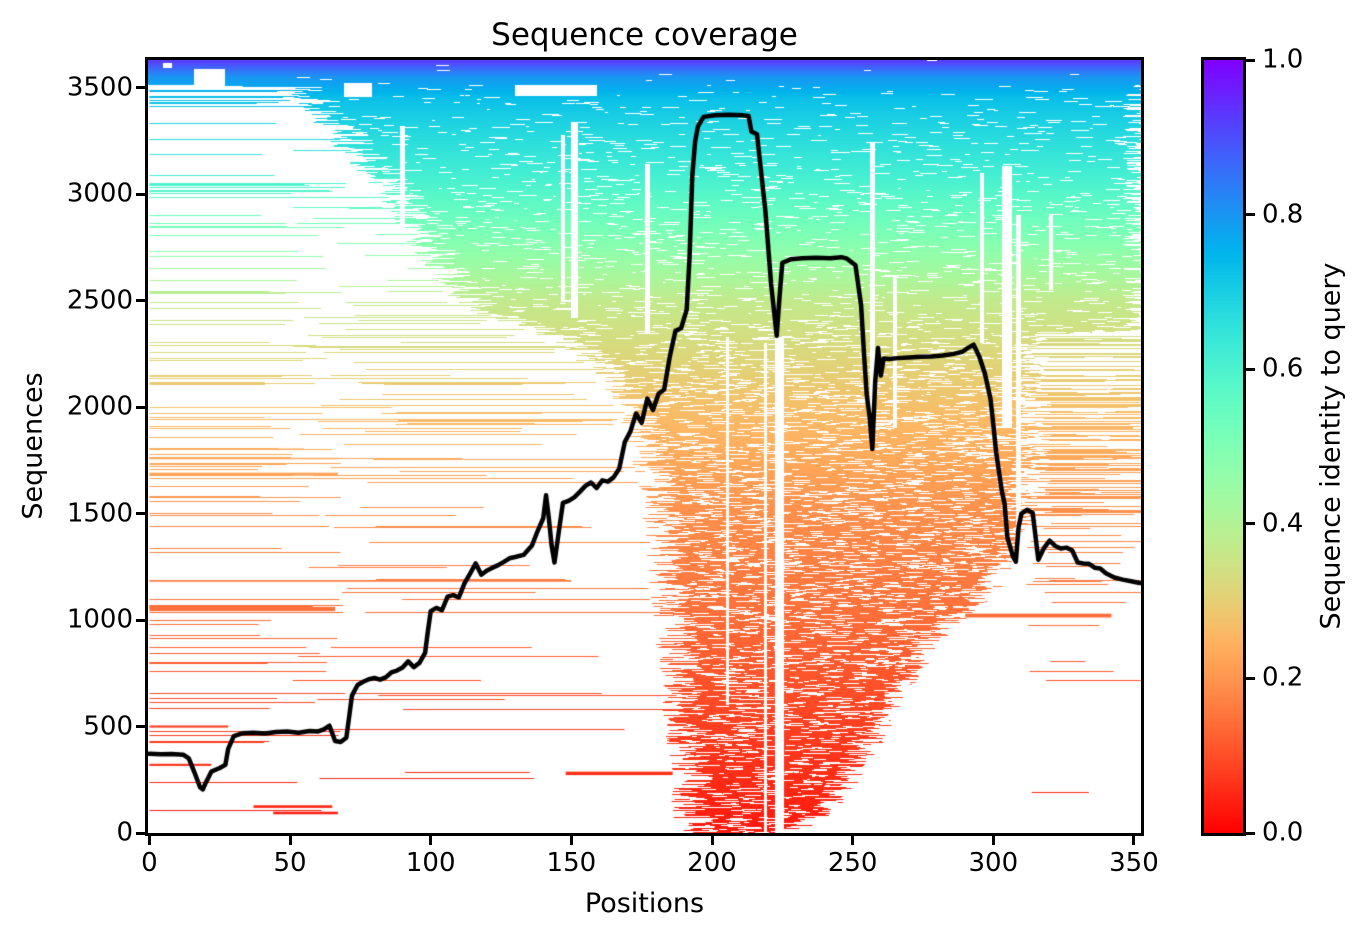  What do you see at coordinates (430, 863) in the screenshot?
I see `x-tick-label: 100` at bounding box center [430, 863].